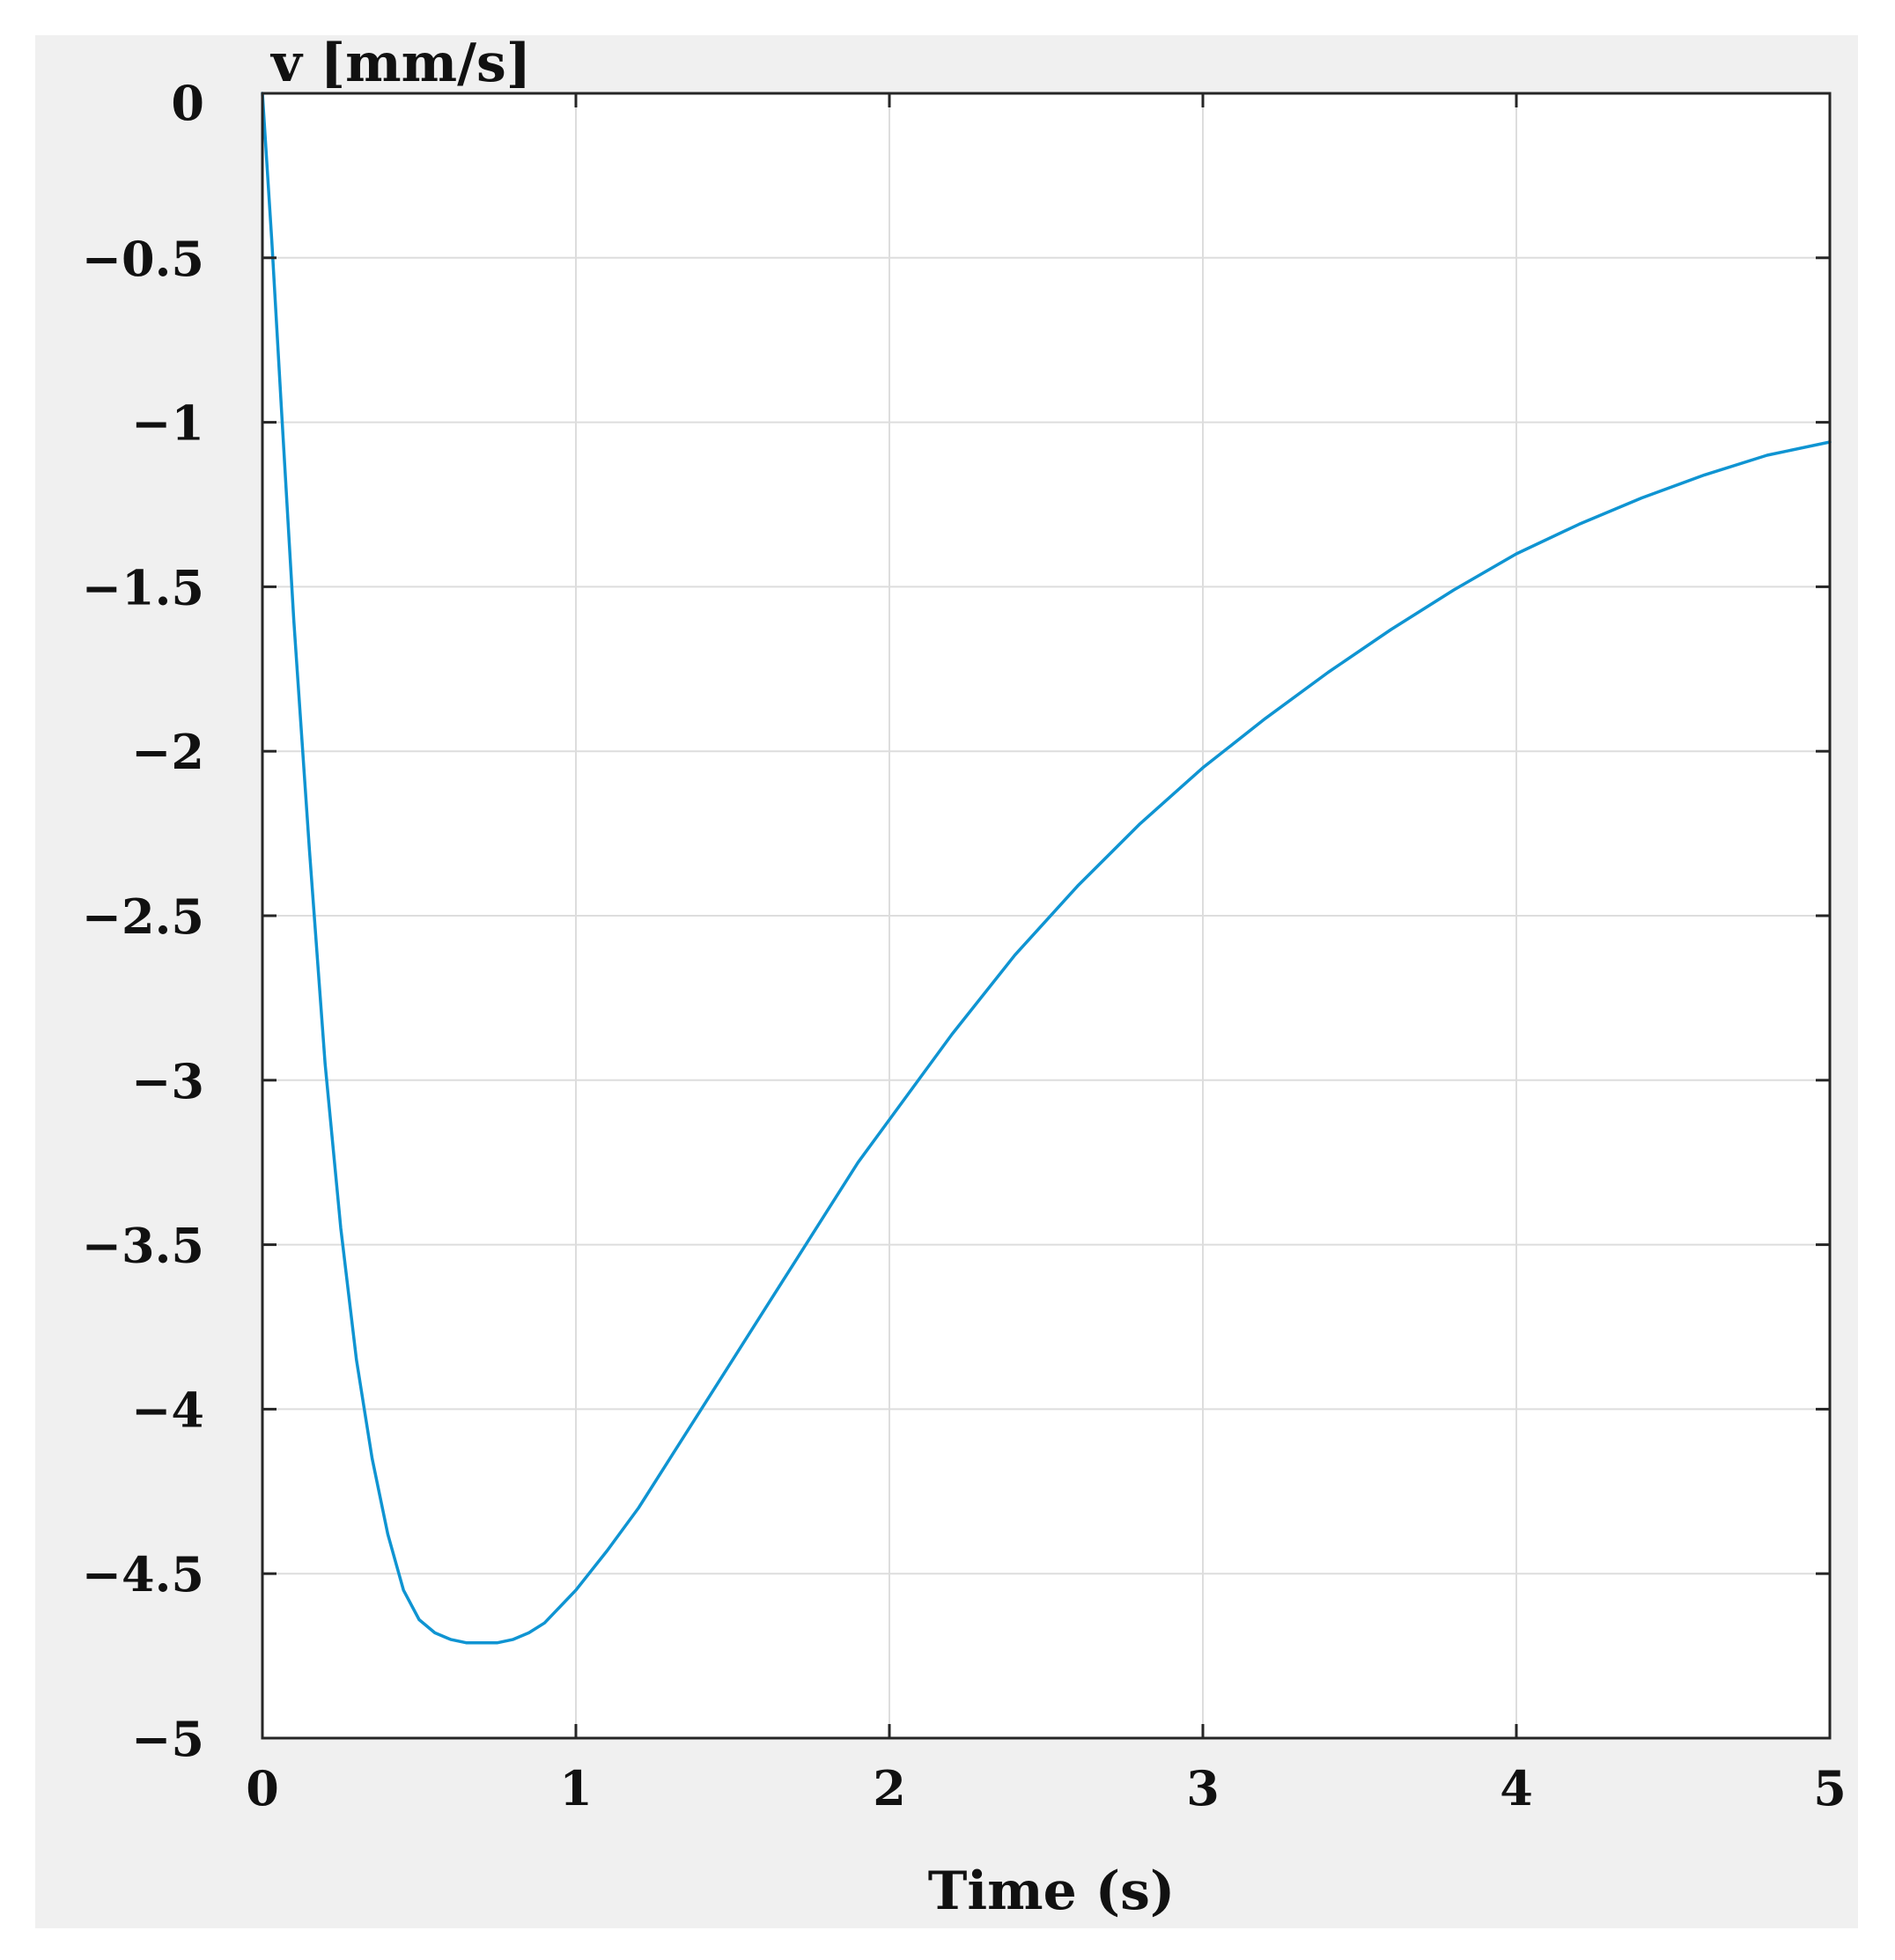  What do you see at coordinates (1830, 1788) in the screenshot?
I see `x-tick-label: 5` at bounding box center [1830, 1788].